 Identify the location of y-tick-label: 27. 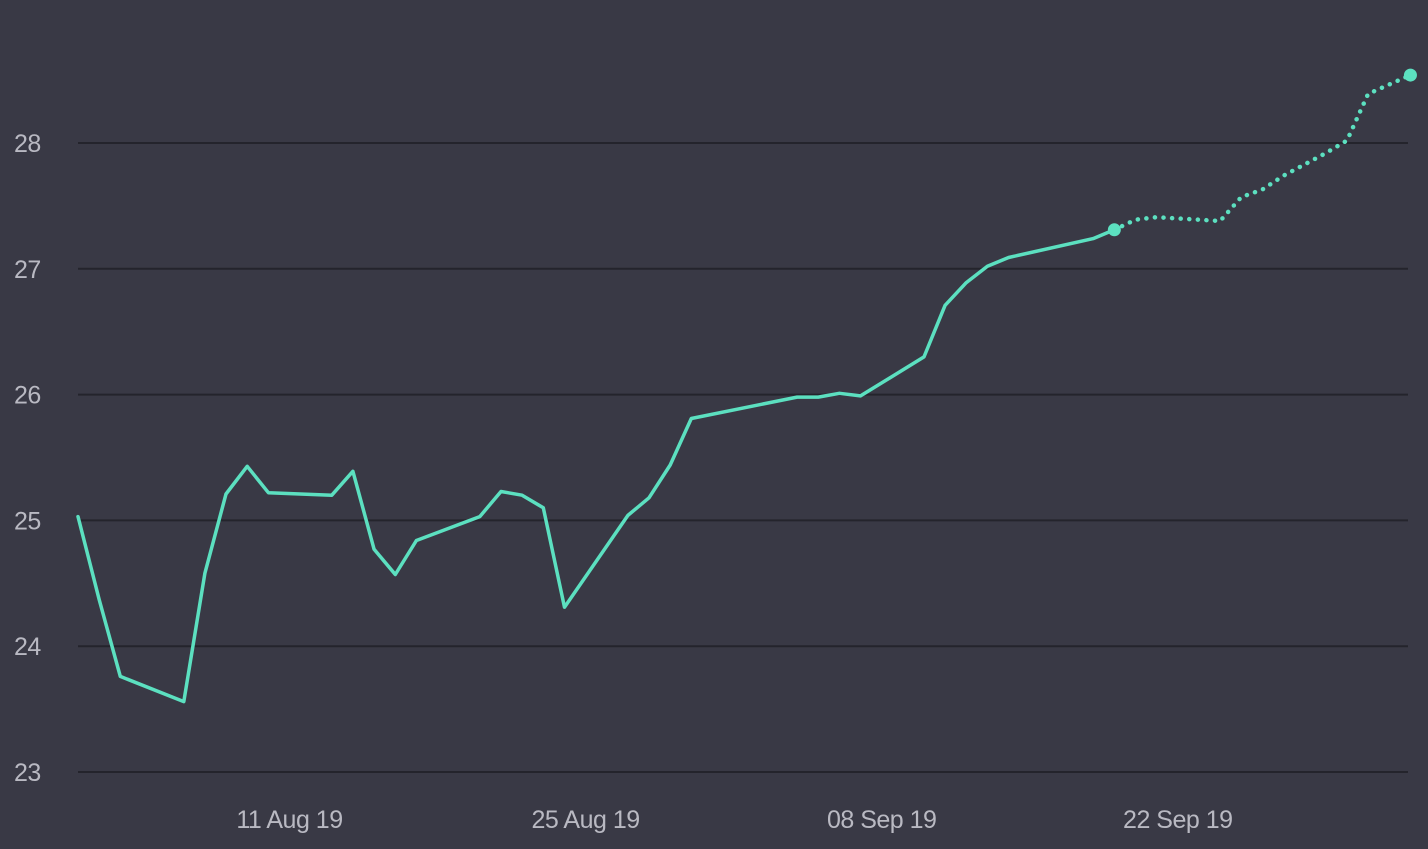
(27, 270).